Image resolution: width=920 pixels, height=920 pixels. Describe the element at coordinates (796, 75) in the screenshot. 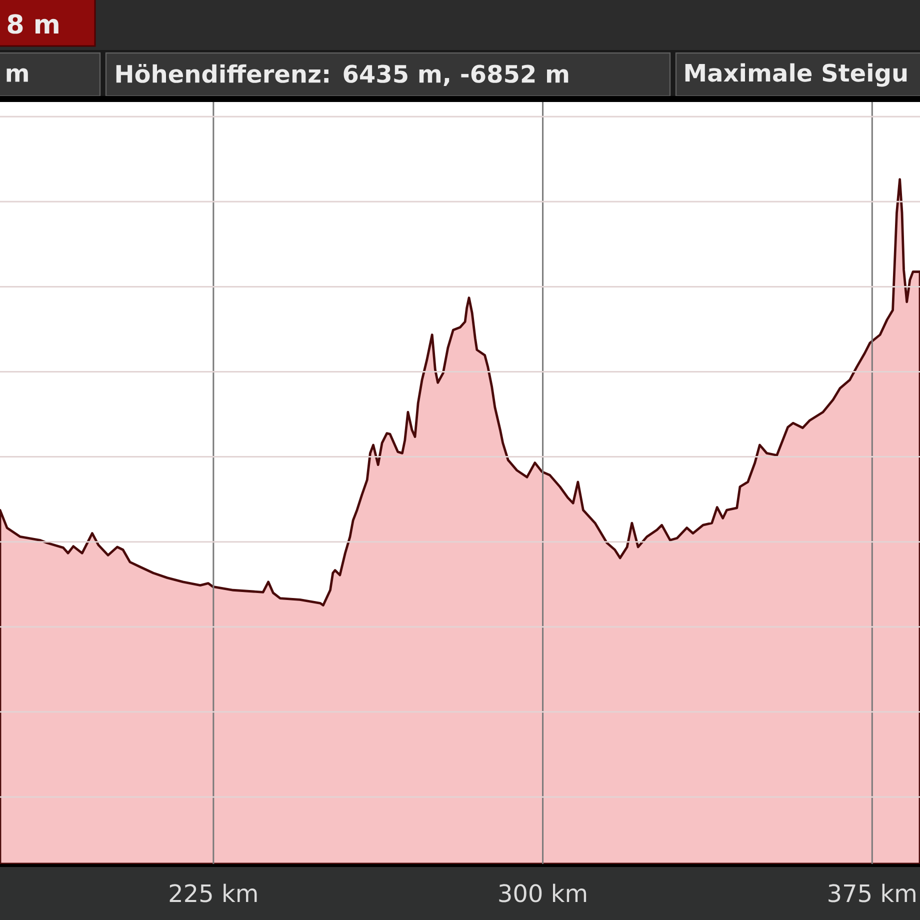

I see `text: Maximale Steigu` at that location.